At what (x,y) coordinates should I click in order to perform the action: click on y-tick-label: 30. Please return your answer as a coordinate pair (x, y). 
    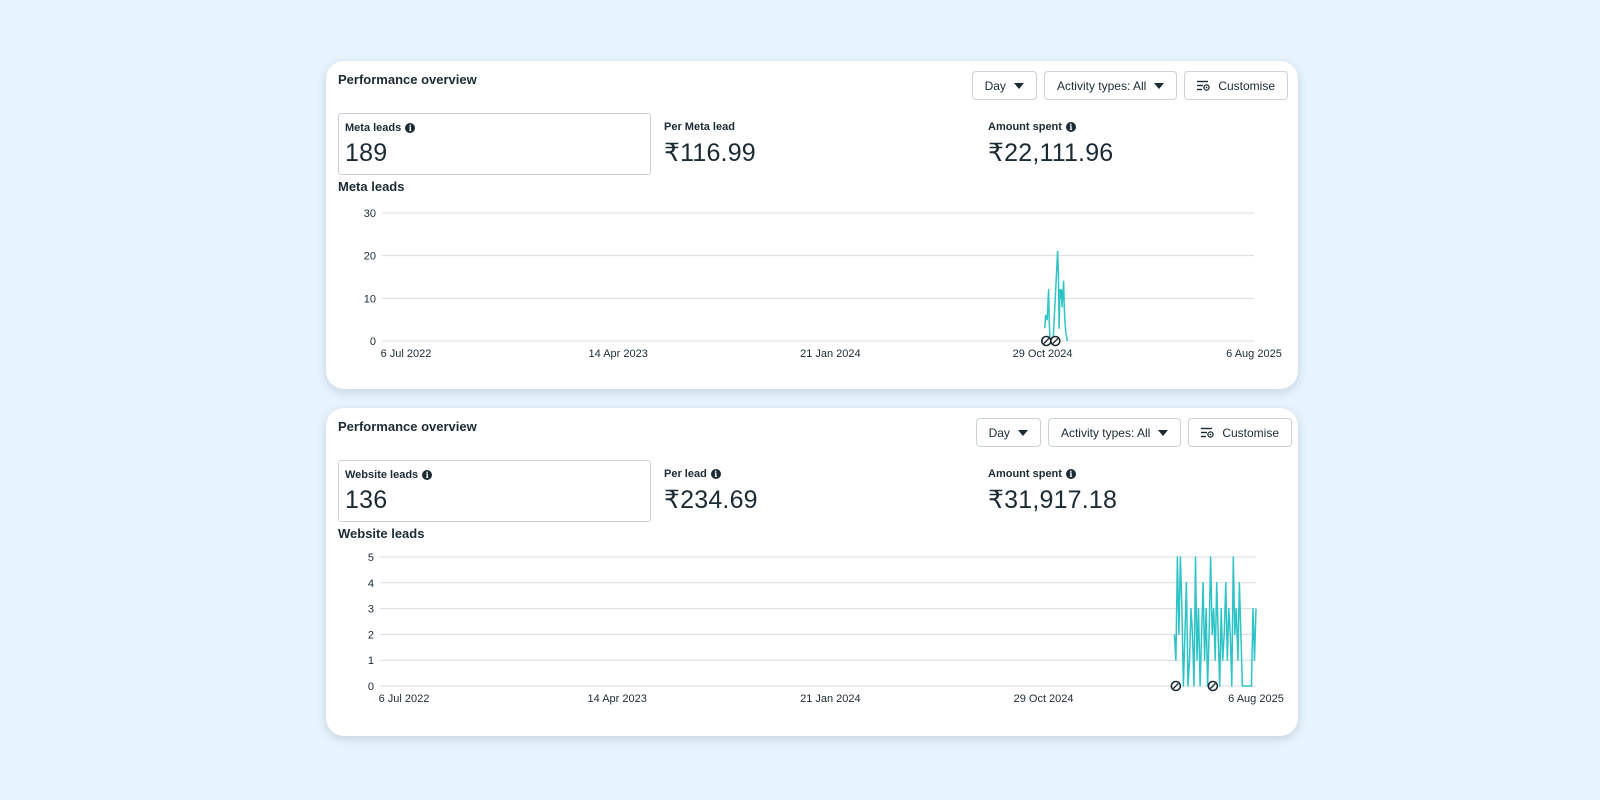
    Looking at the image, I should click on (370, 214).